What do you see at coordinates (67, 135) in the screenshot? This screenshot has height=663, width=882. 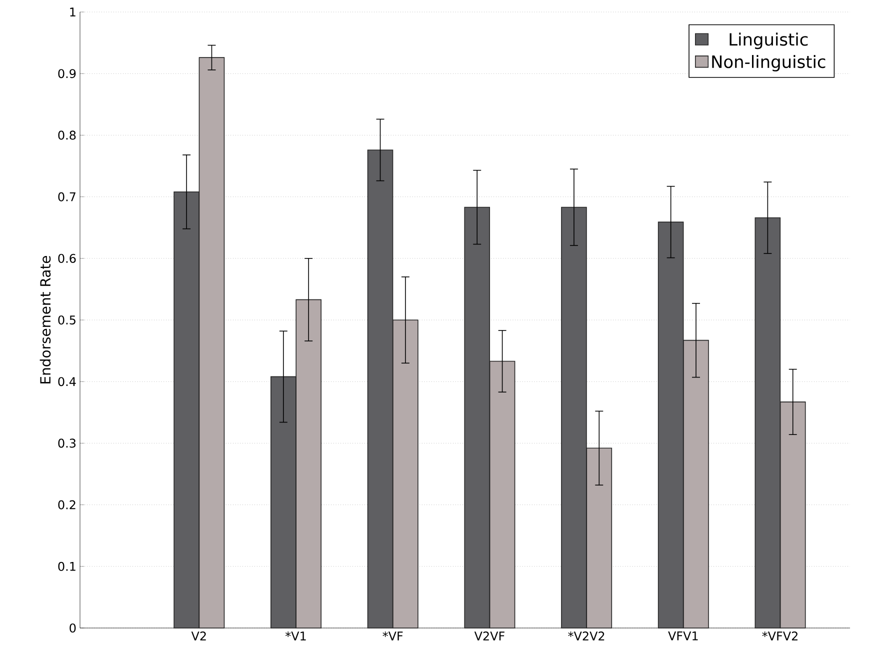 I see `y-tick-label: 0.8` at bounding box center [67, 135].